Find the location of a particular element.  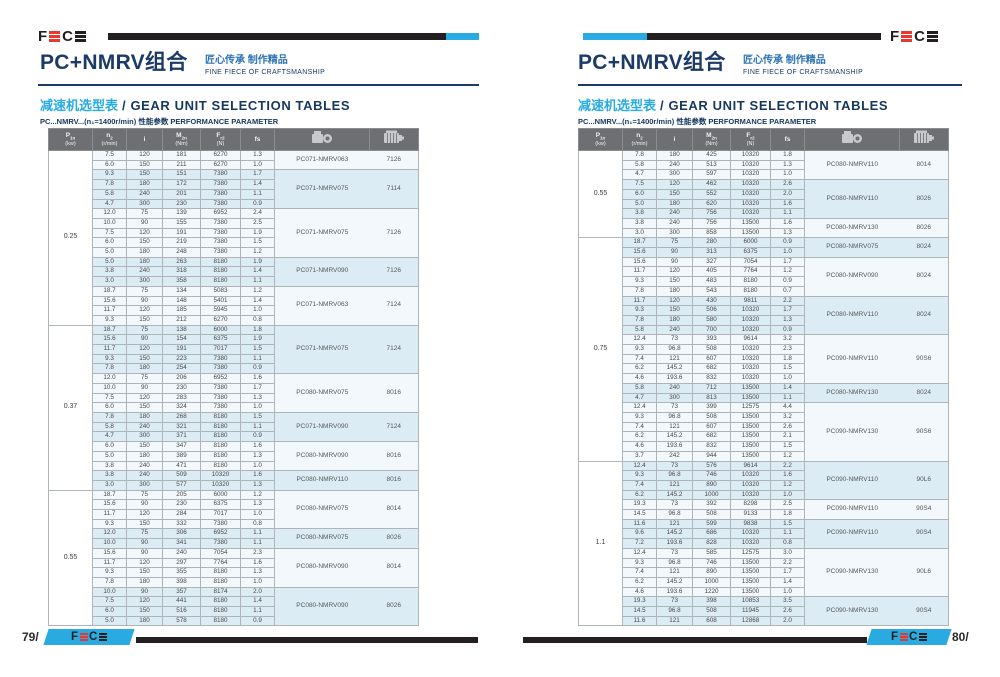

value-cell: 18.7 is located at coordinates (109, 495).